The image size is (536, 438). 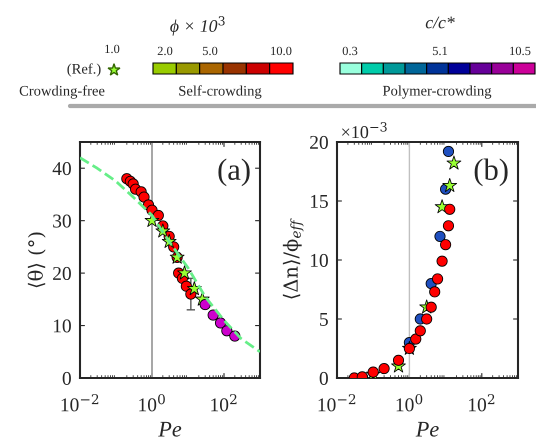 I want to click on text: Self-crowding, so click(x=220, y=92).